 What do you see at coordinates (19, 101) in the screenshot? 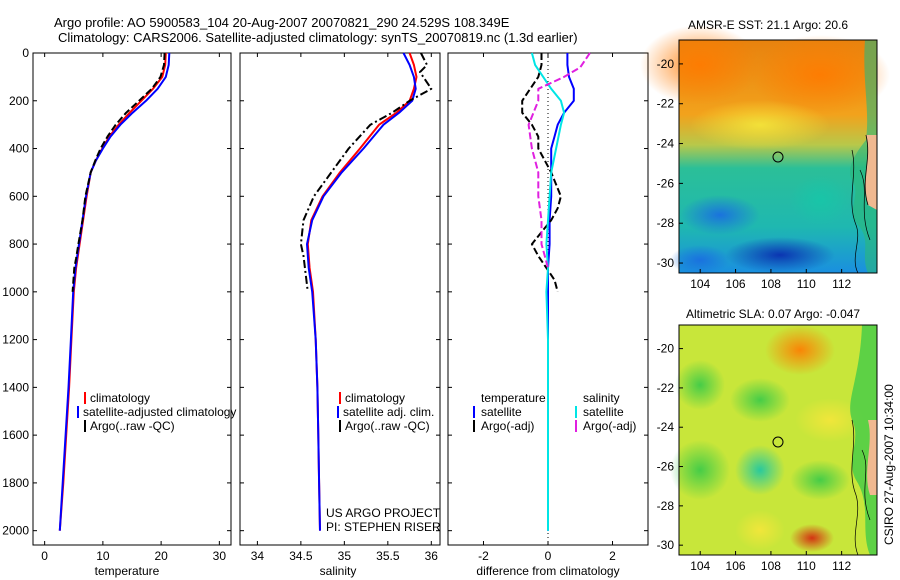
I see `y-tick-label: 200` at bounding box center [19, 101].